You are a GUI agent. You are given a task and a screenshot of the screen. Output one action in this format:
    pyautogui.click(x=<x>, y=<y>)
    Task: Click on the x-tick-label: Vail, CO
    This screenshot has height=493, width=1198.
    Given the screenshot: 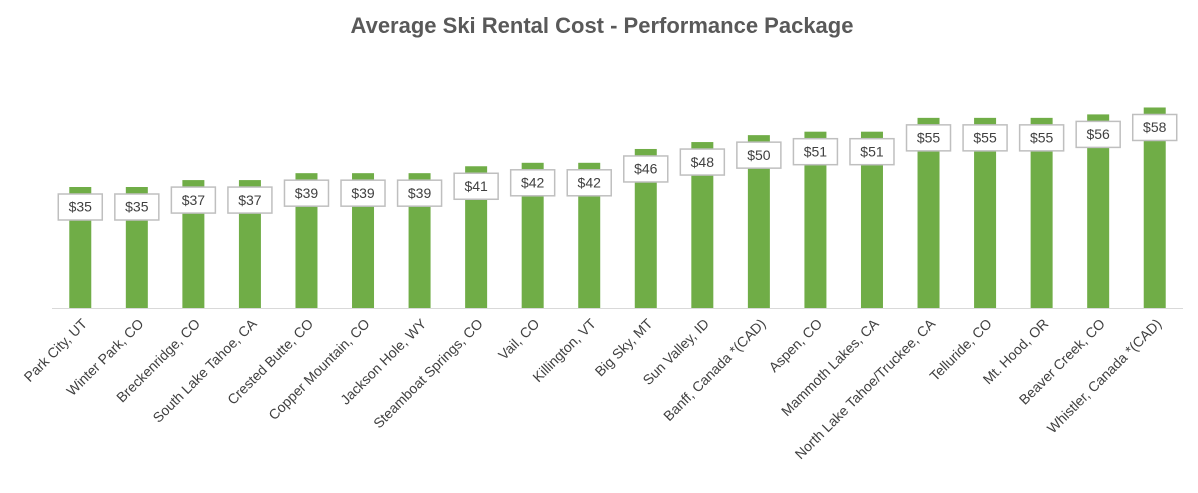 What is the action you would take?
    pyautogui.click(x=519, y=339)
    